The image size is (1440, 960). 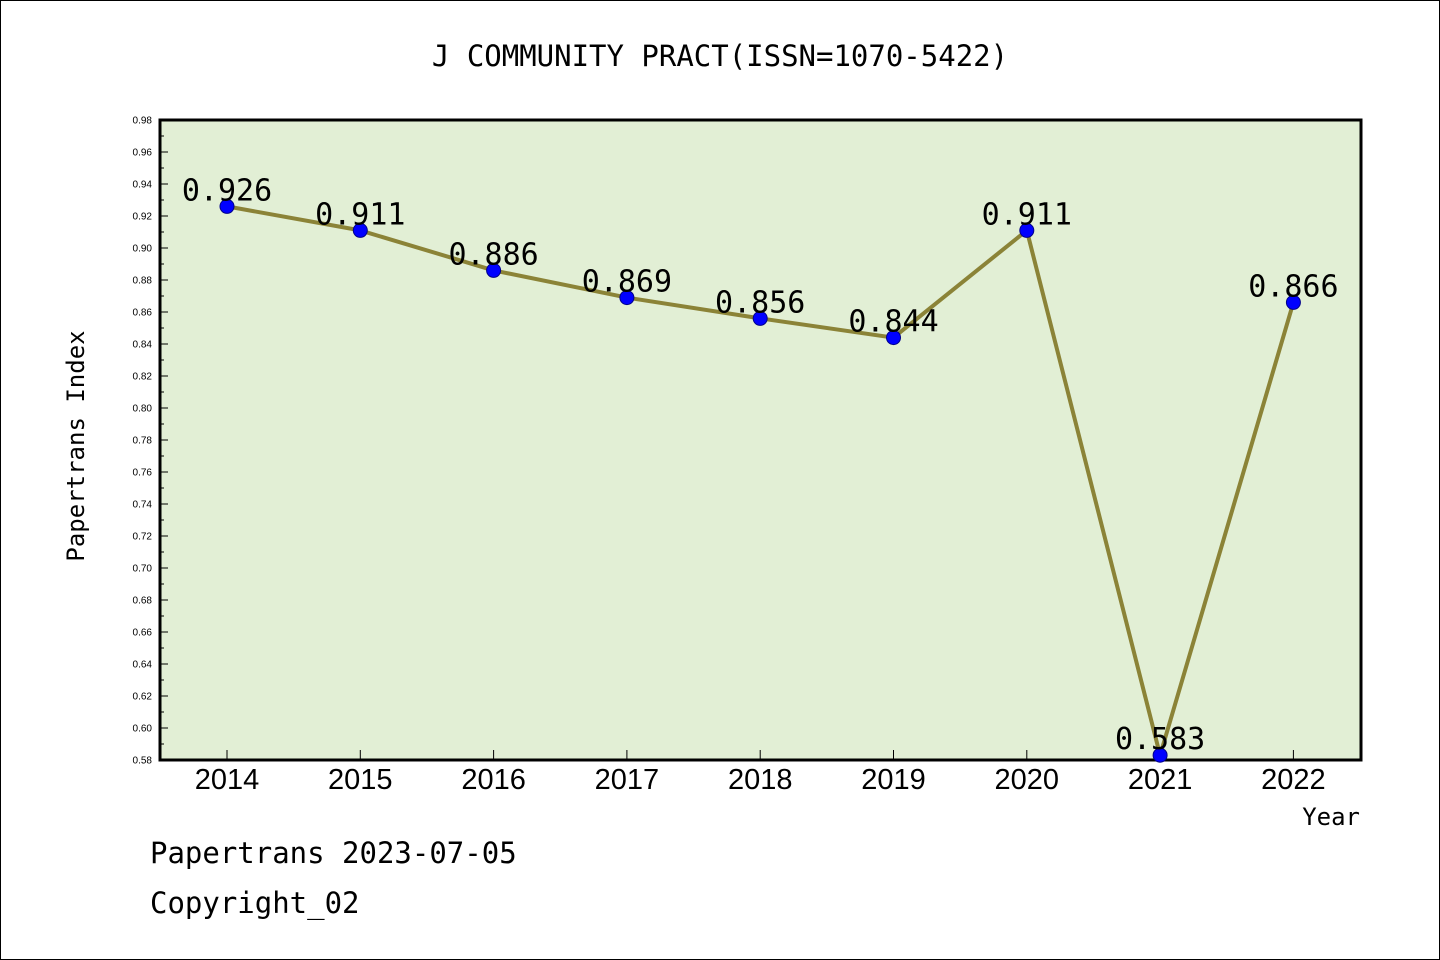 I want to click on data-label: 0.926, so click(x=227, y=190).